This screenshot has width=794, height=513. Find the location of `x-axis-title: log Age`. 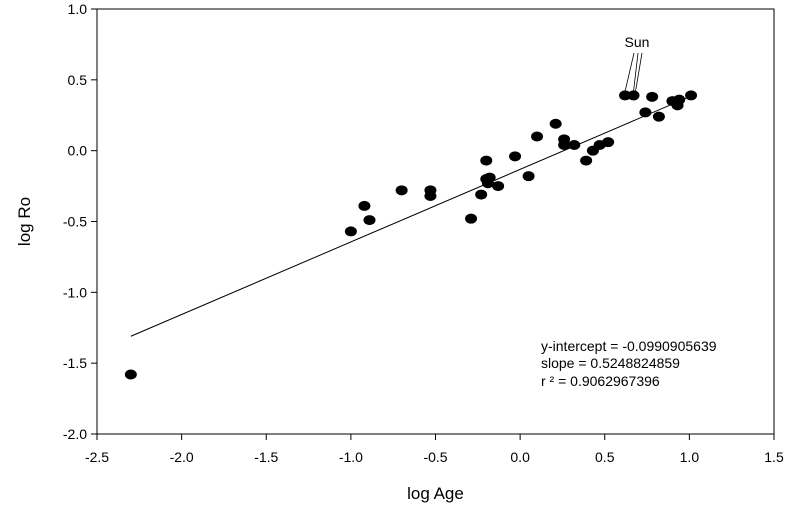

x-axis-title: log Age is located at coordinates (435, 493).